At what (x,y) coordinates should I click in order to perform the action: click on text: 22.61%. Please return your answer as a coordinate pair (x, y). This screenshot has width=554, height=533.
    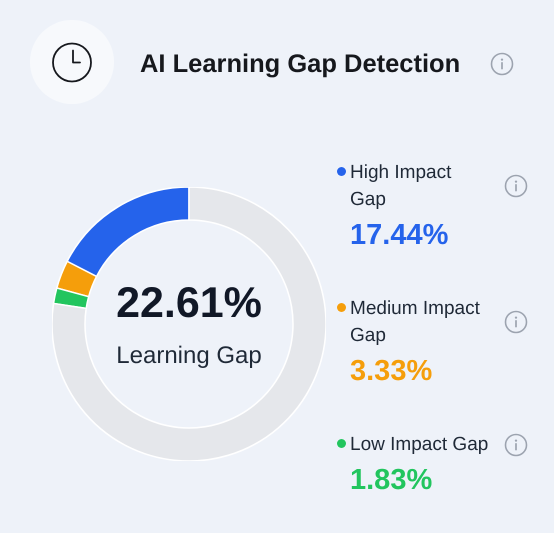
    Looking at the image, I should click on (189, 303).